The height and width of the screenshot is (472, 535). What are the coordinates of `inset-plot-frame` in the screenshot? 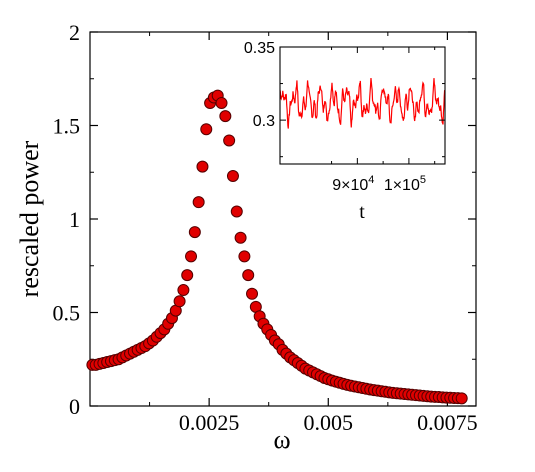 It's located at (362, 105).